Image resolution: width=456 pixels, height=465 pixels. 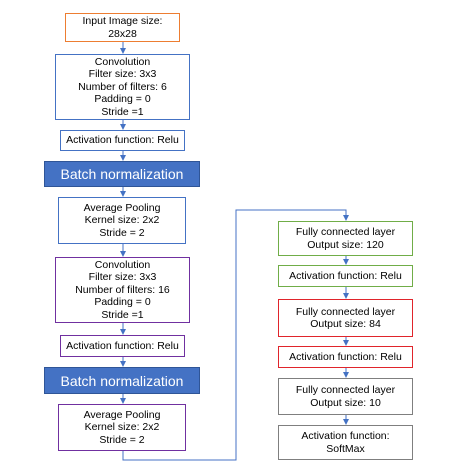 I want to click on batch-norm-2: Batch normalization, so click(x=122, y=380).